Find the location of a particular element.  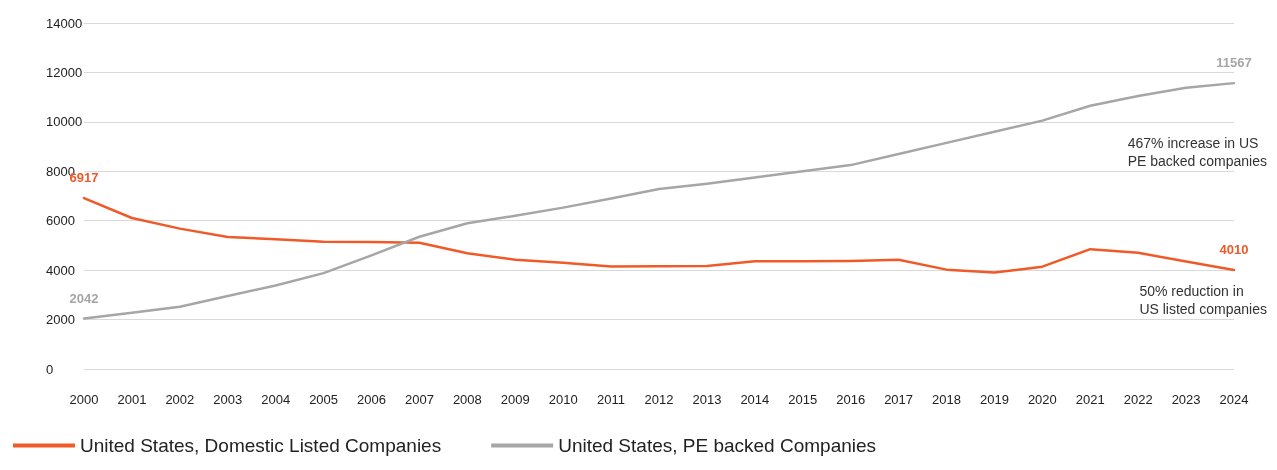

x-tick-label: 2004 is located at coordinates (276, 399).